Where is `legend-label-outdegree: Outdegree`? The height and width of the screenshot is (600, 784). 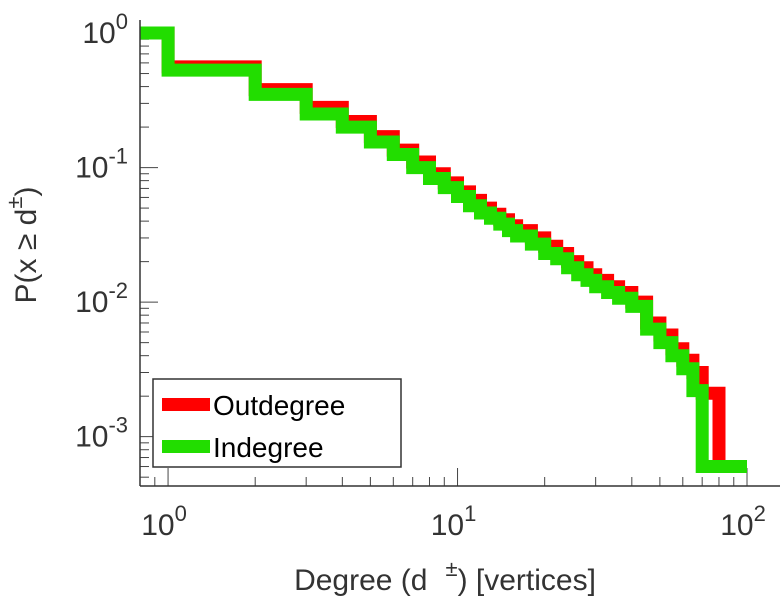 legend-label-outdegree: Outdegree is located at coordinates (279, 405).